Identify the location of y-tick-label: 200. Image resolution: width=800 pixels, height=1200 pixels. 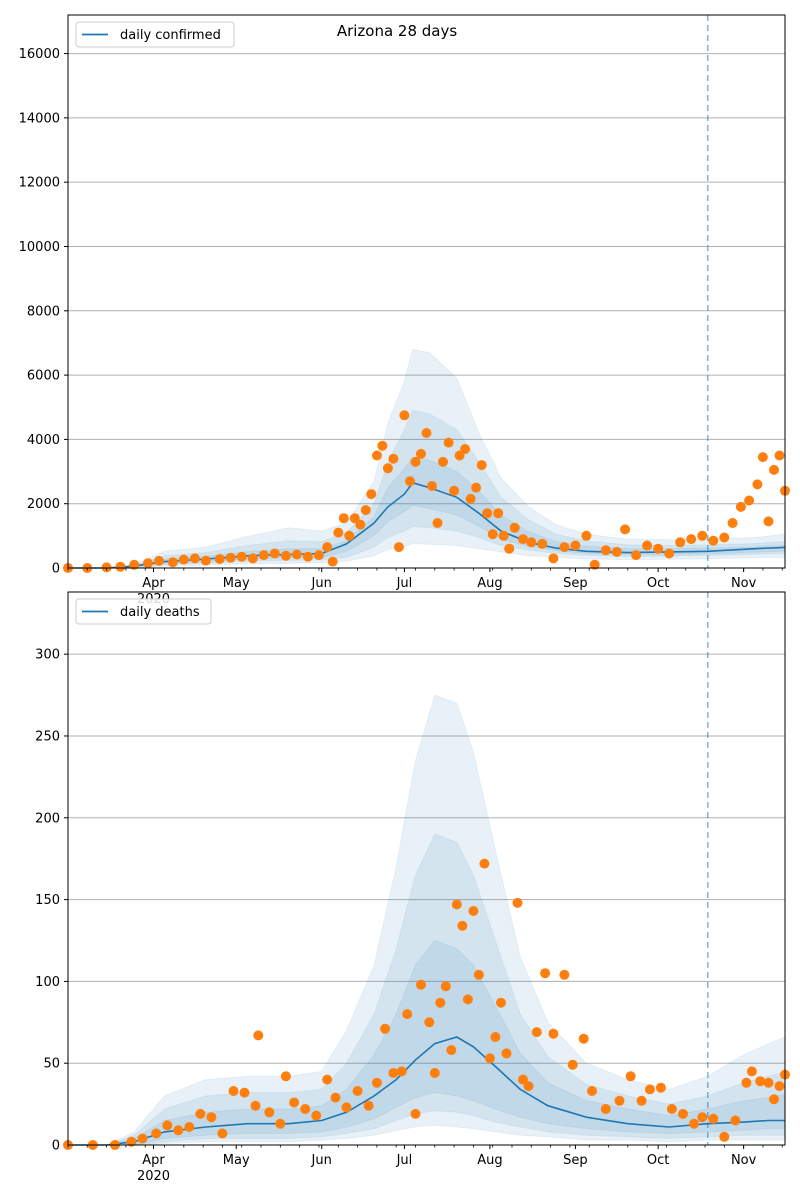
(47, 818).